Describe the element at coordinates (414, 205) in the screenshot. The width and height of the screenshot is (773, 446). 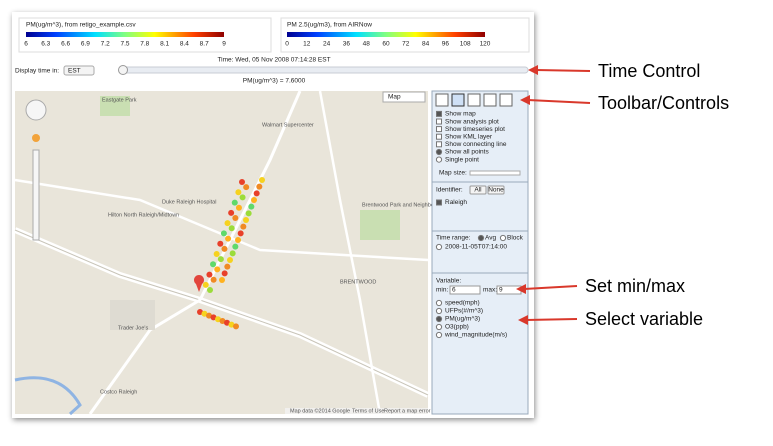
I see `place-label: Brentwood Park and Neighborhood Center` at that location.